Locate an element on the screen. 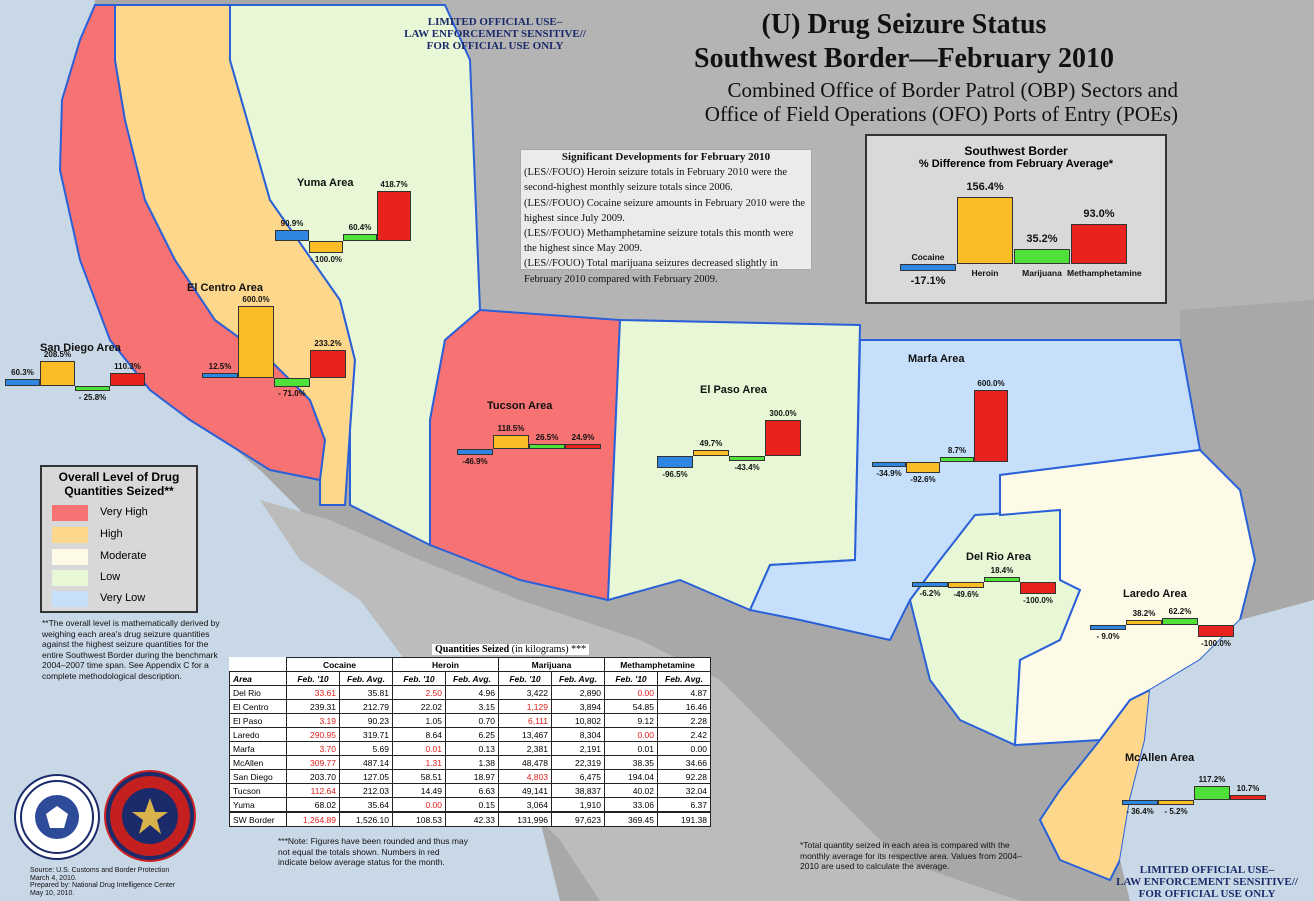 The height and width of the screenshot is (901, 1314). table-cell: 35.81 is located at coordinates (366, 692).